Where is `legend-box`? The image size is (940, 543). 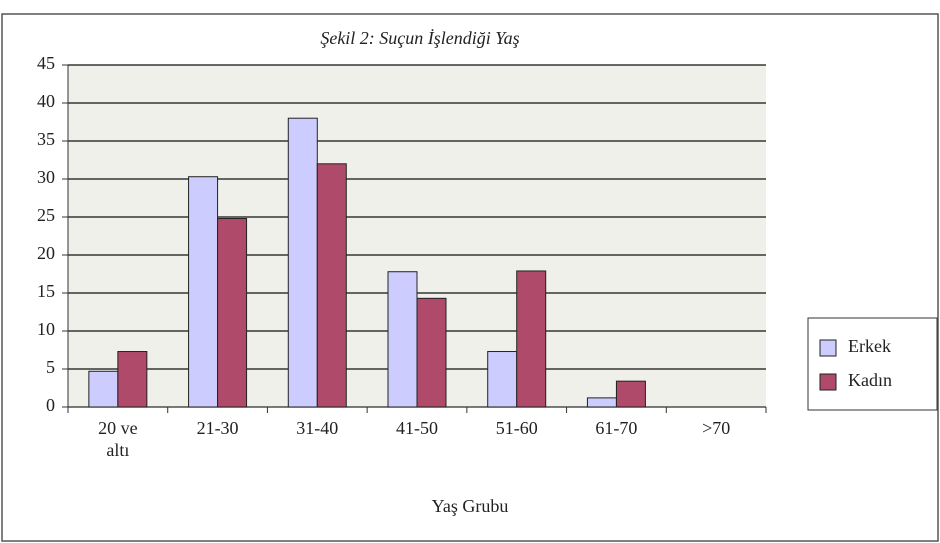 legend-box is located at coordinates (872, 364).